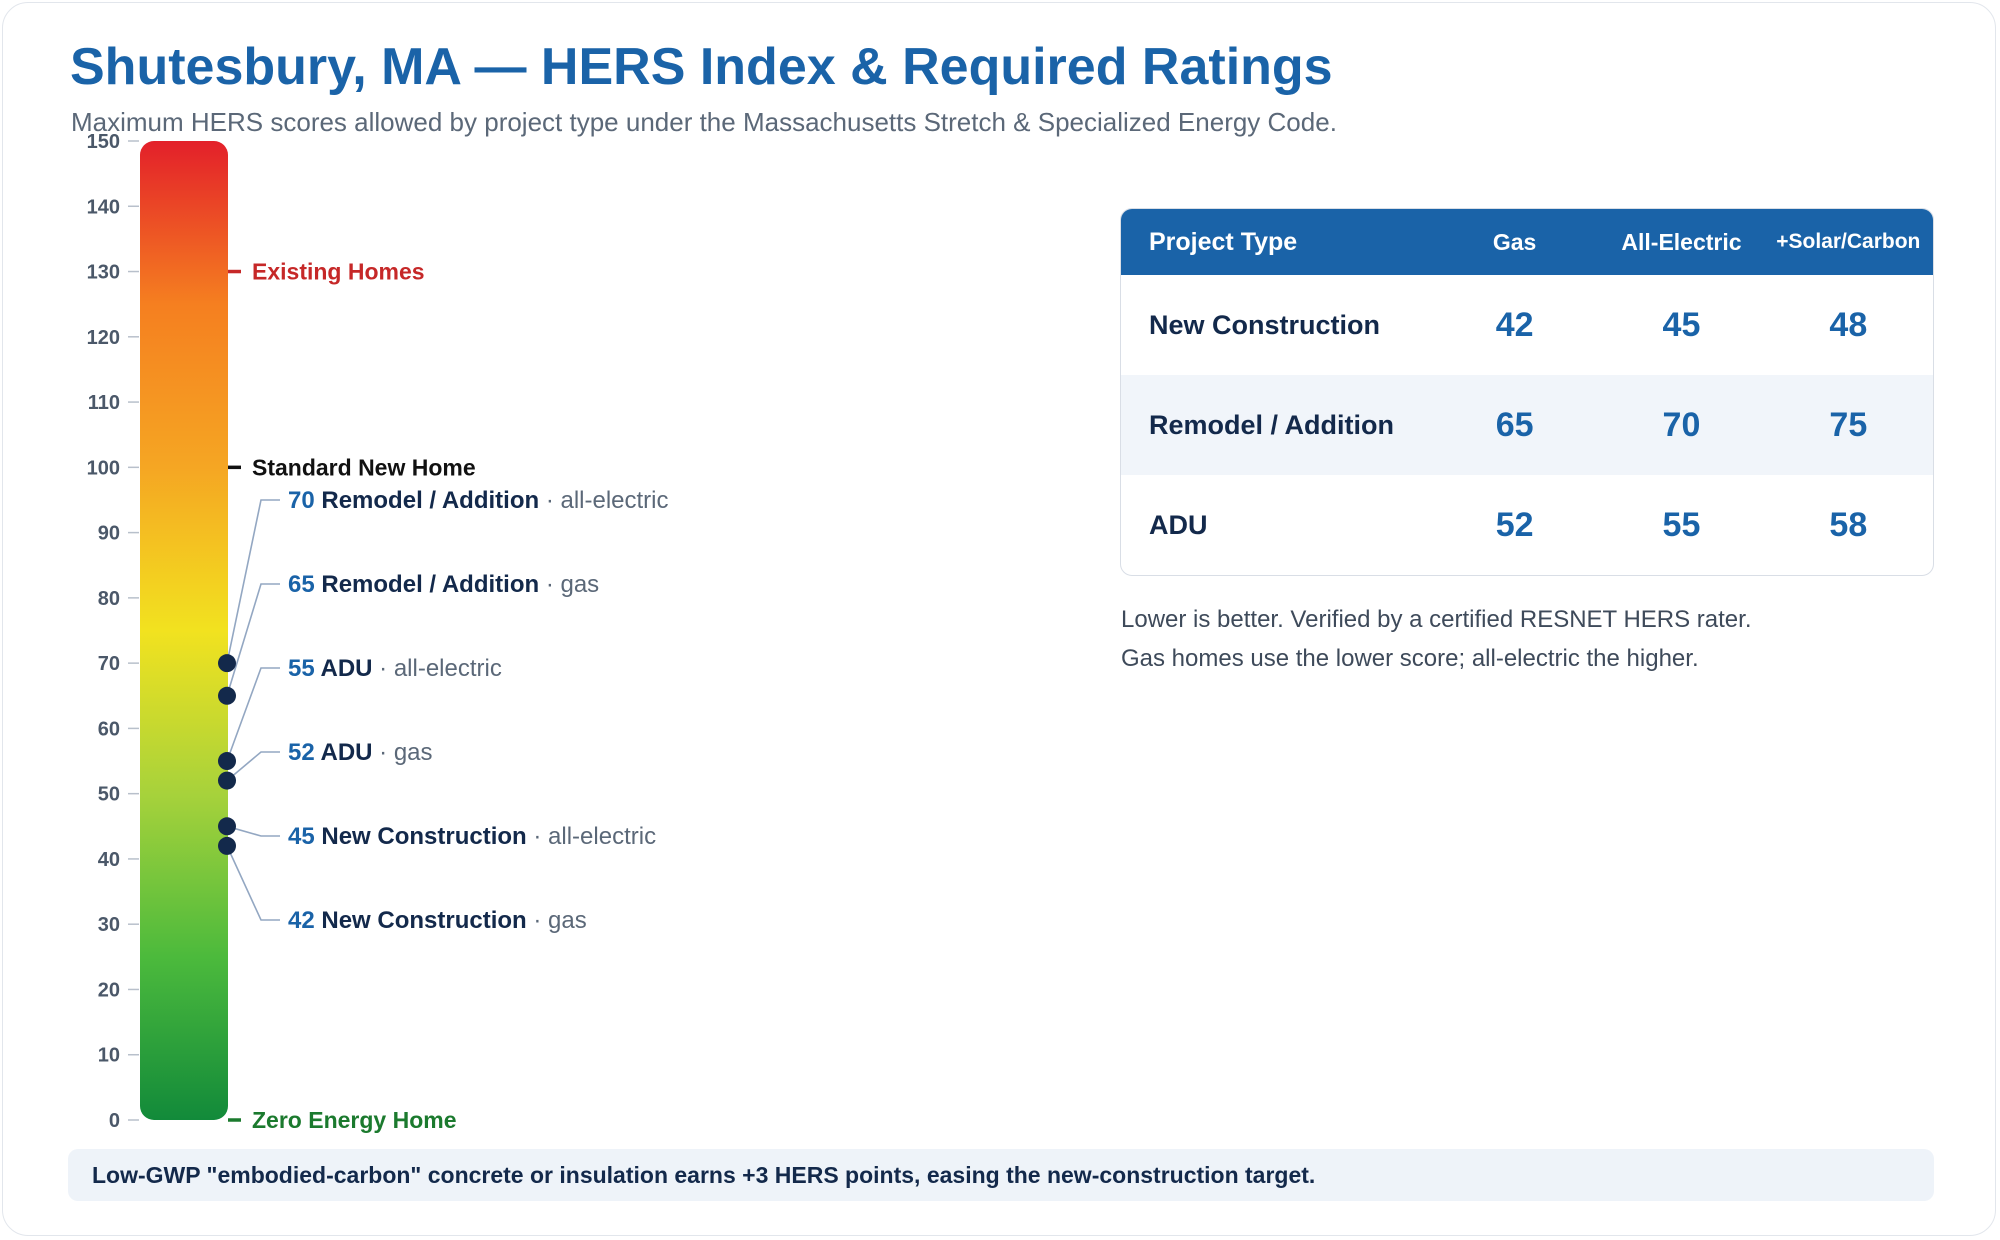 Image resolution: width=2000 pixels, height=1240 pixels. What do you see at coordinates (1271, 424) in the screenshot?
I see `row-project-type: Remodel / Addition` at bounding box center [1271, 424].